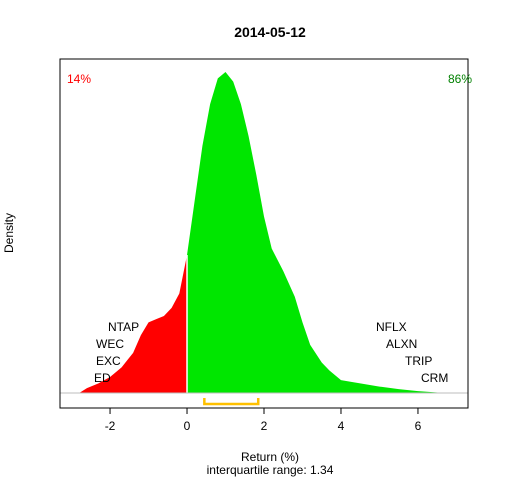  Describe the element at coordinates (418, 426) in the screenshot. I see `x-tick-label: 6` at that location.